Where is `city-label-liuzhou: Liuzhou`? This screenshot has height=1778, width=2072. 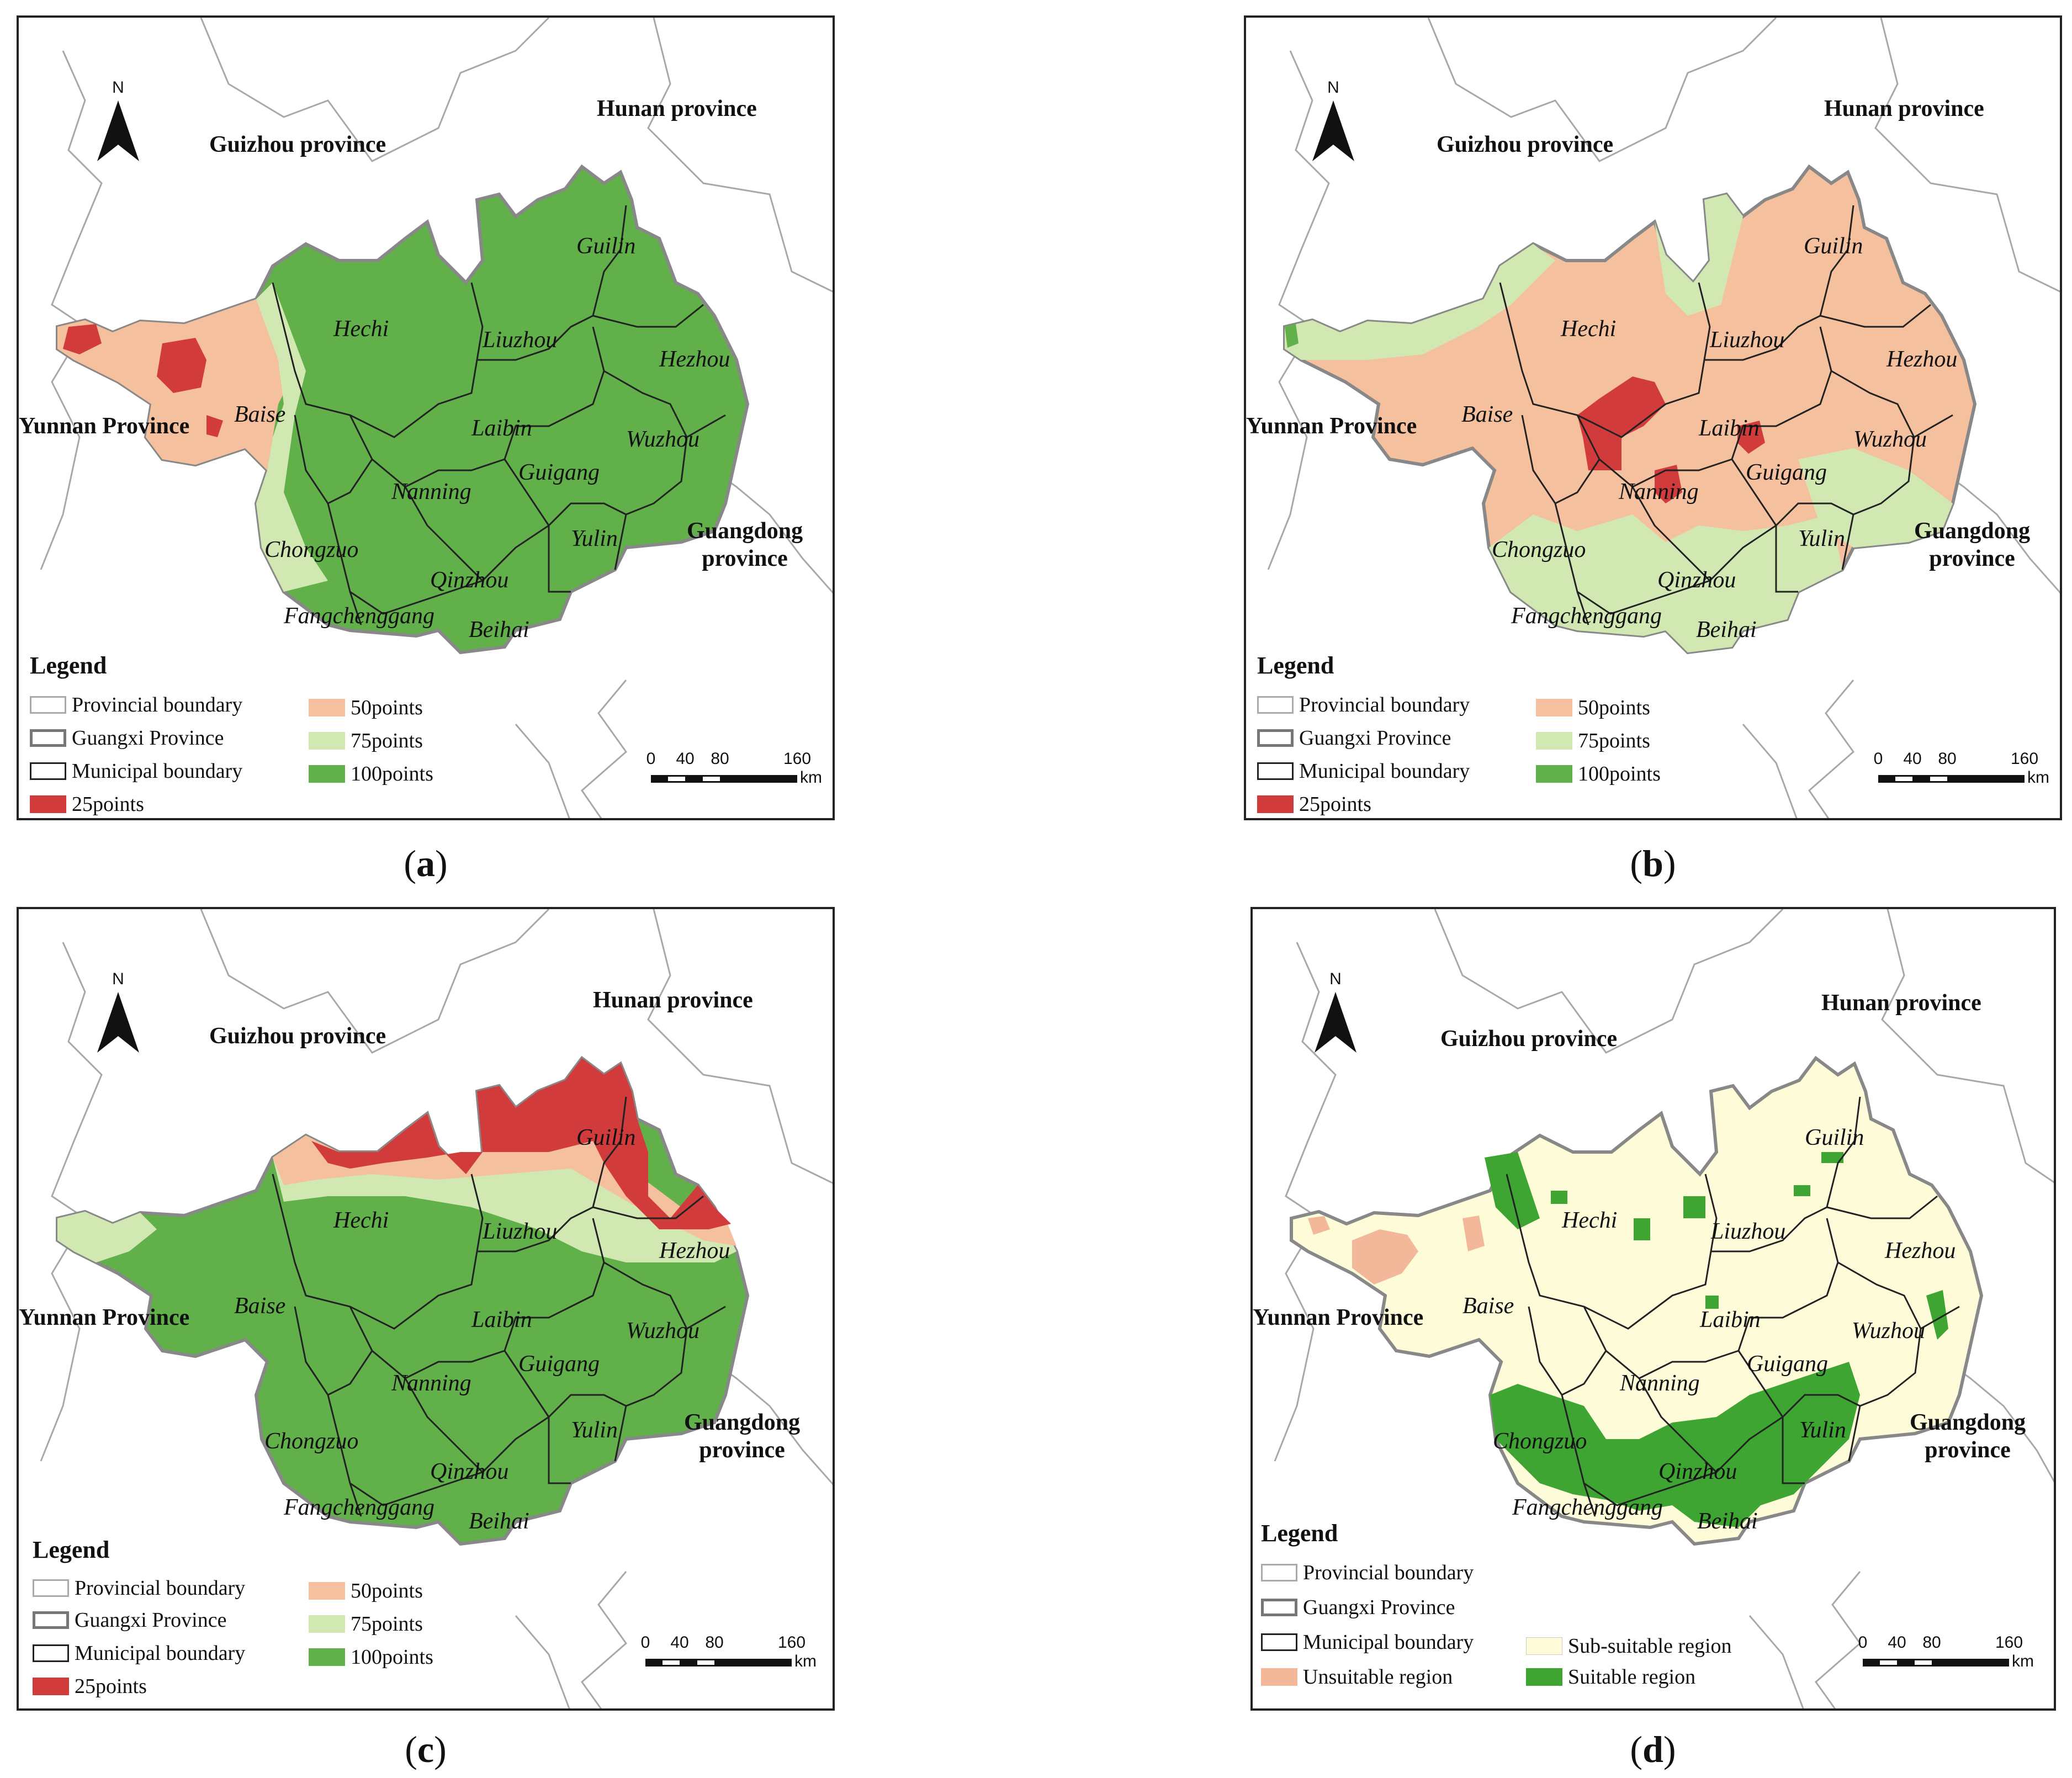
city-label-liuzhou: Liuzhou is located at coordinates (520, 340).